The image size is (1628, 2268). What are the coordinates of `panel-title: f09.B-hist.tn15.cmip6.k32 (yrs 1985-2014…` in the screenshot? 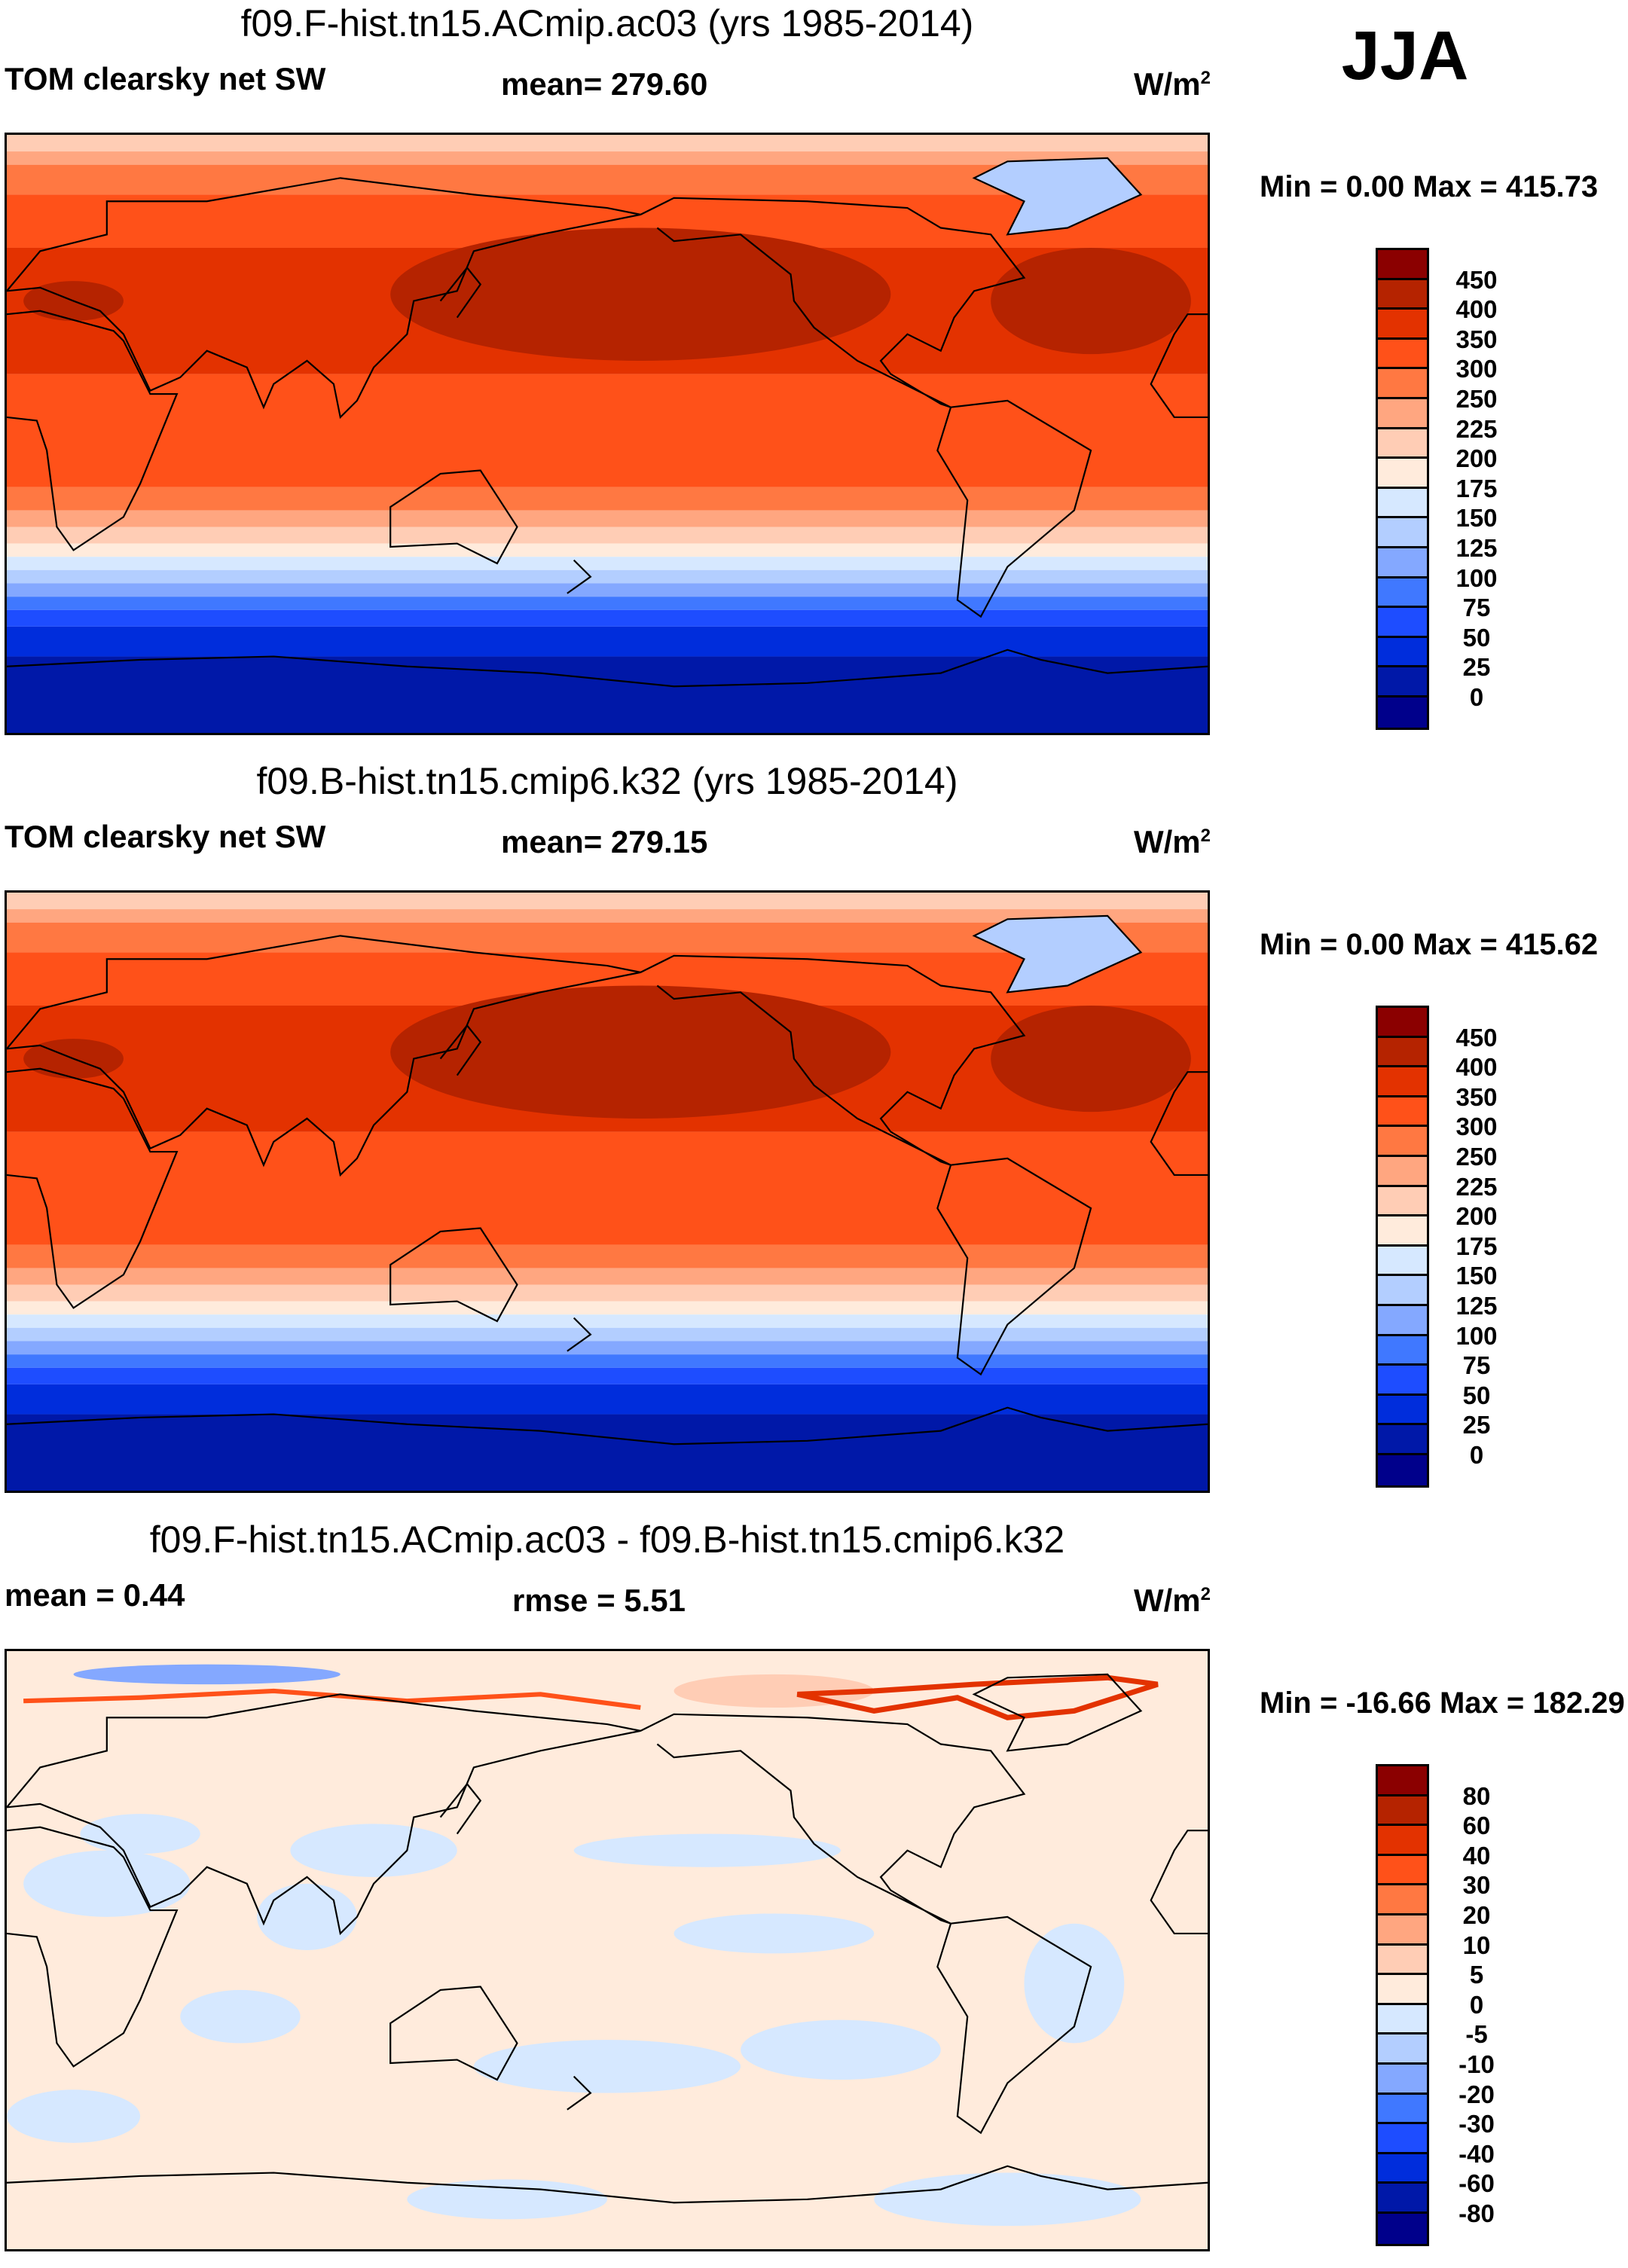 It's located at (607, 781).